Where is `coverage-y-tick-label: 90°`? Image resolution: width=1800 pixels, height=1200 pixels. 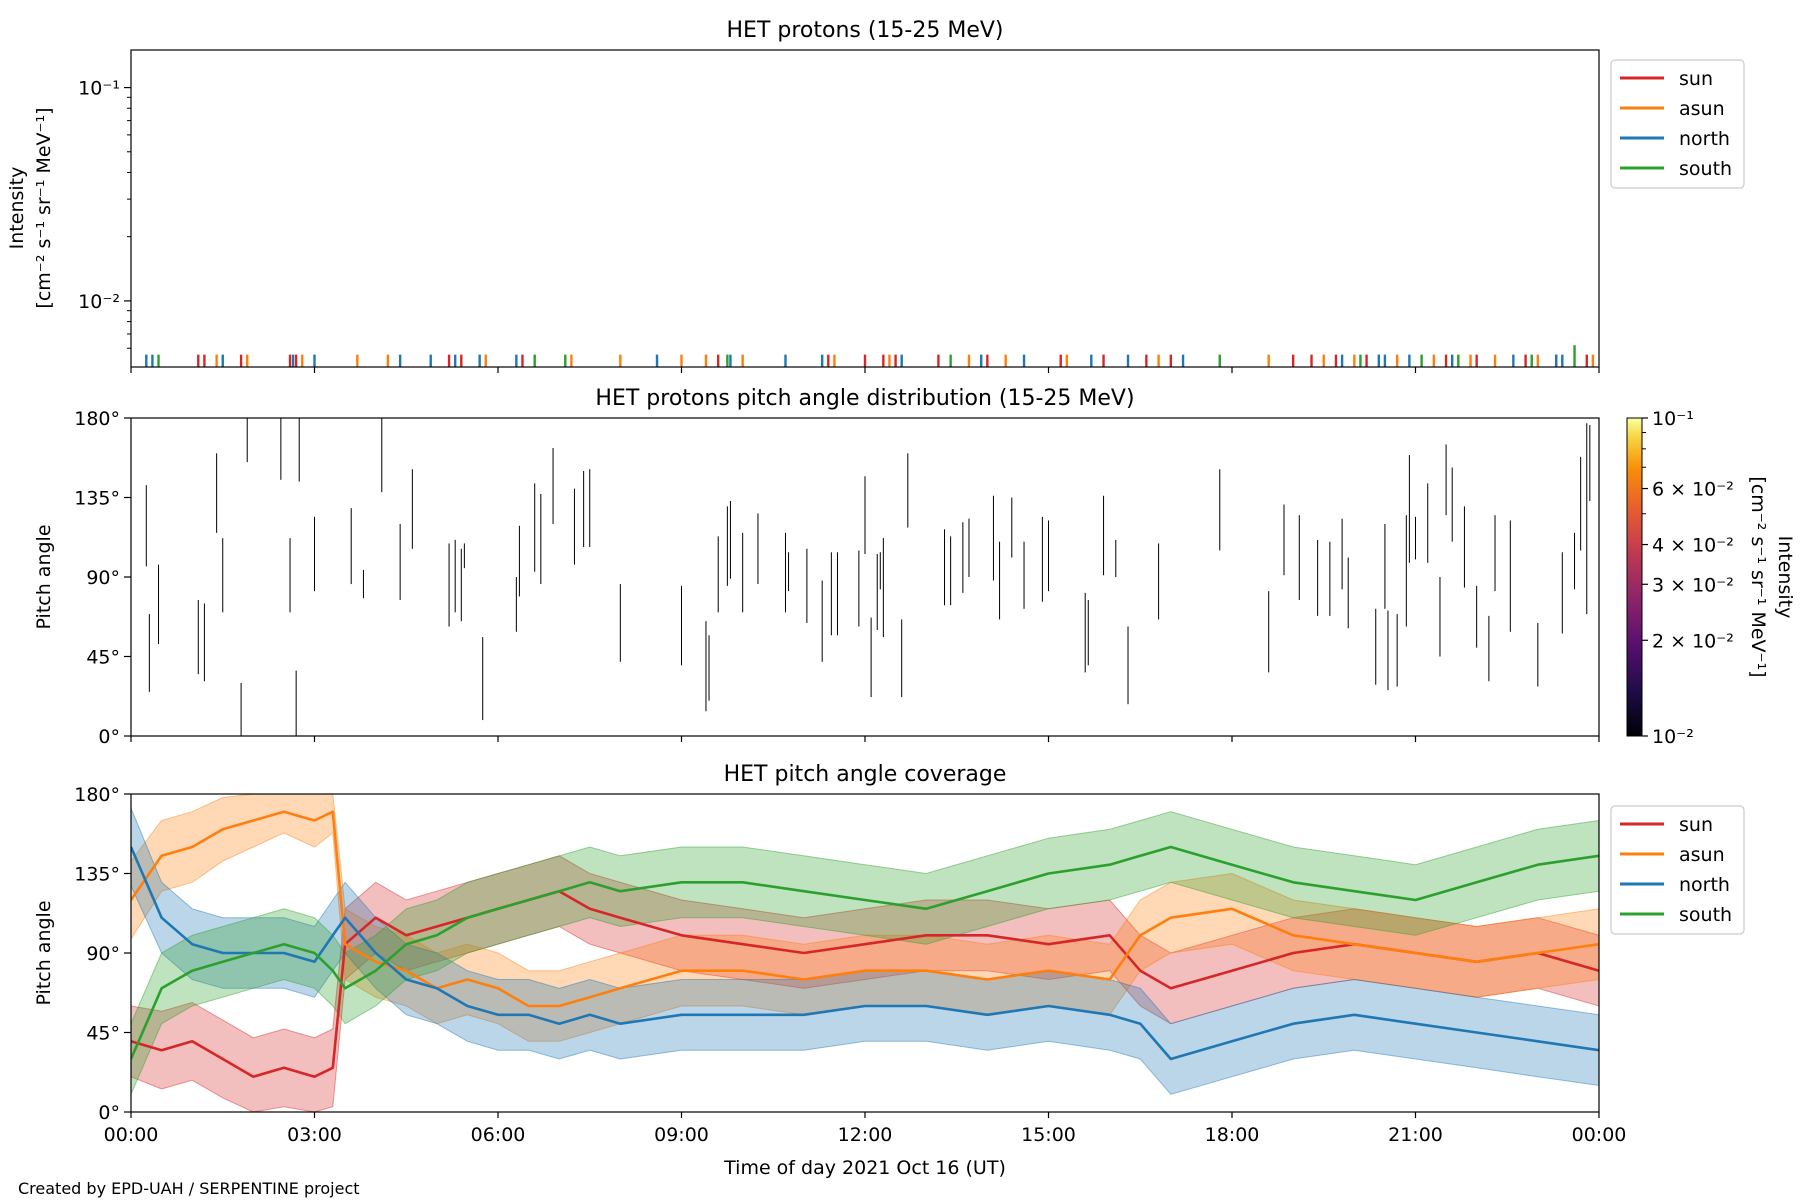
coverage-y-tick-label: 90° is located at coordinates (103, 954).